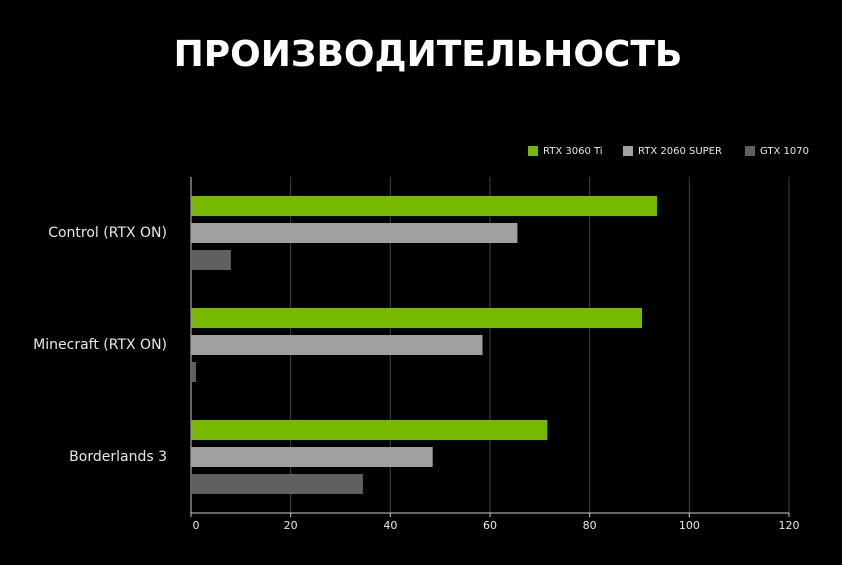 This screenshot has width=842, height=565. What do you see at coordinates (291, 525) in the screenshot?
I see `x-tick-label: 20` at bounding box center [291, 525].